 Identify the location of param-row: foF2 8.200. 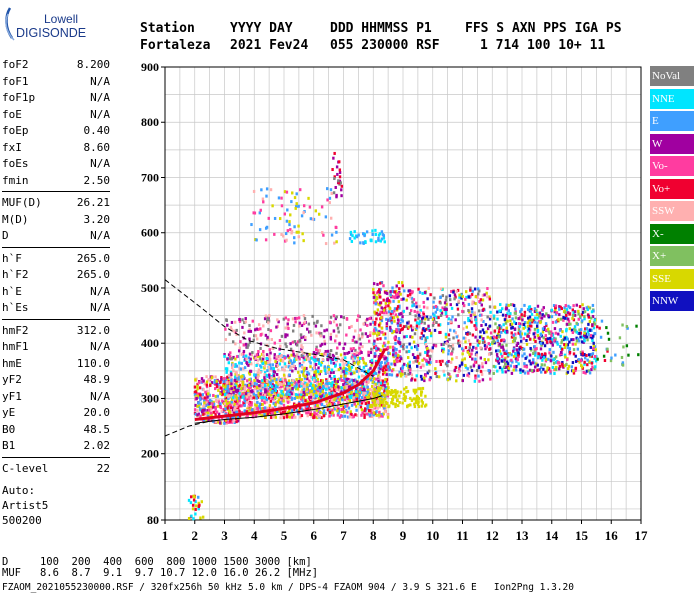
(56, 65).